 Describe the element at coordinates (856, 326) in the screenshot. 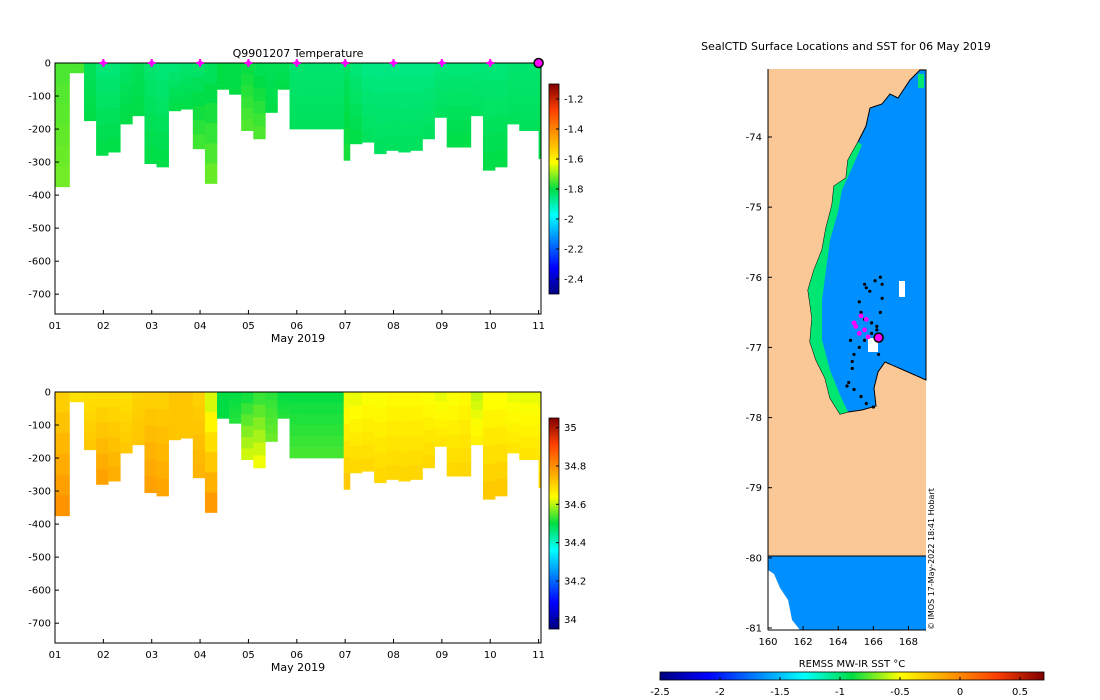

I see `recent-position` at that location.